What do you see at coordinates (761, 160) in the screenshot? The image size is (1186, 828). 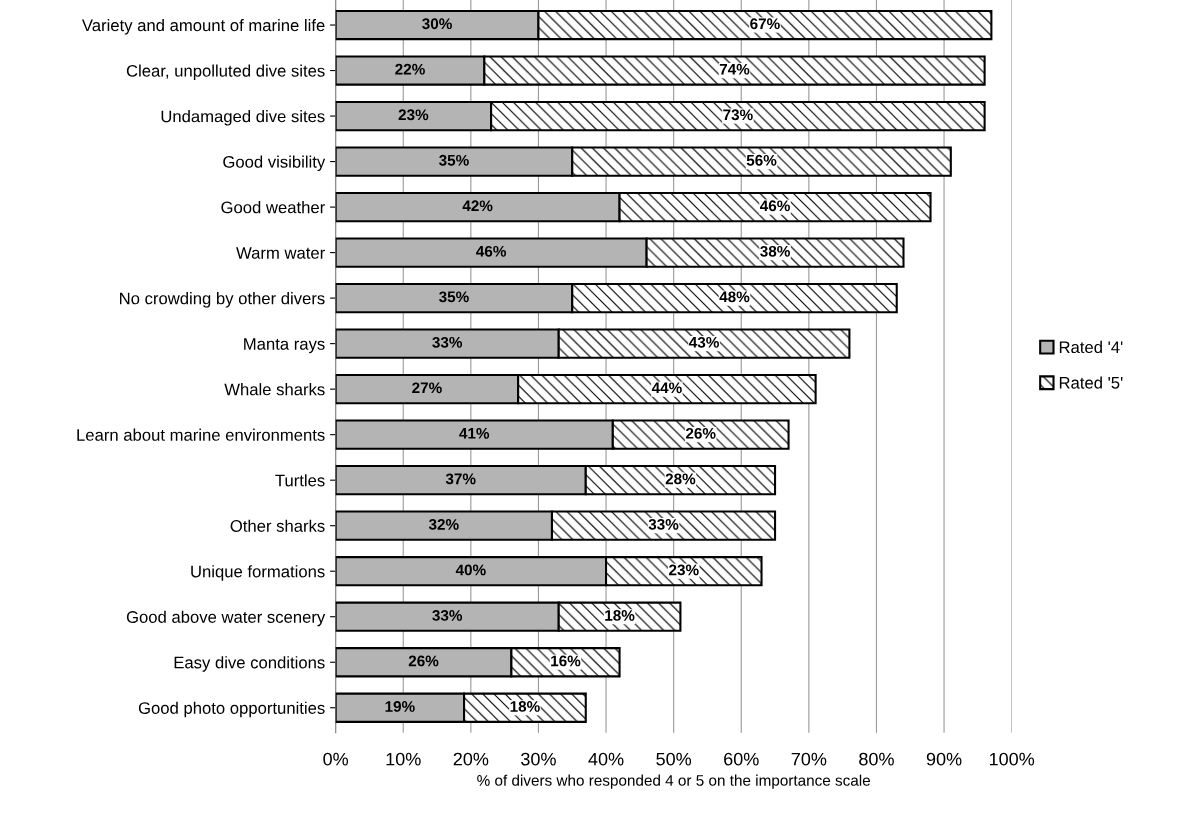 I see `data-label: 56%` at bounding box center [761, 160].